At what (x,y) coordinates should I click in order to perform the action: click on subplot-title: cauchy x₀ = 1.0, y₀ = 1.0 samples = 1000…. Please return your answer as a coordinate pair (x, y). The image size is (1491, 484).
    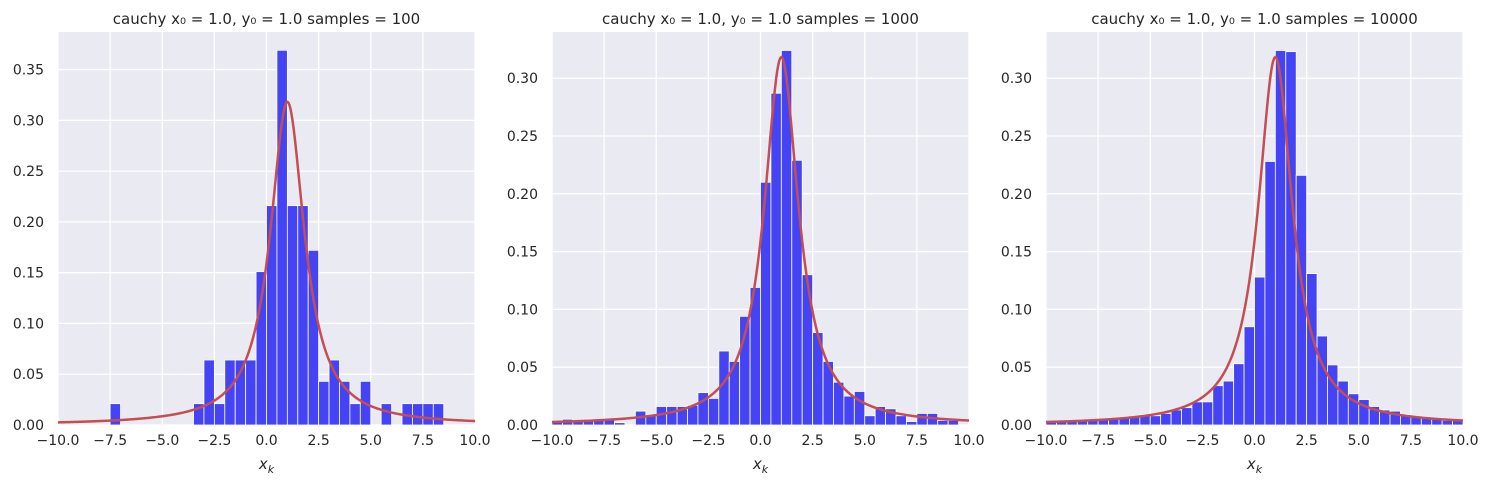
    Looking at the image, I should click on (1254, 19).